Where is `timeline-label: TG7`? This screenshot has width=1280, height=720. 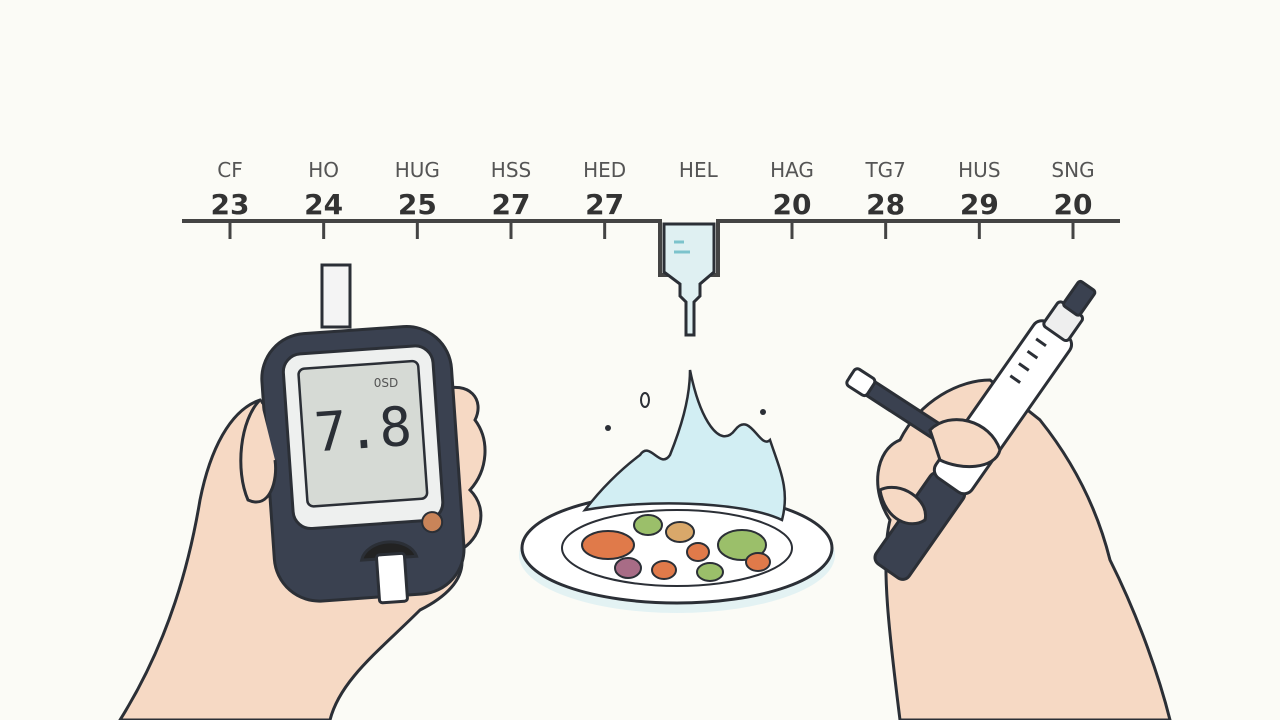 timeline-label: TG7 is located at coordinates (884, 170).